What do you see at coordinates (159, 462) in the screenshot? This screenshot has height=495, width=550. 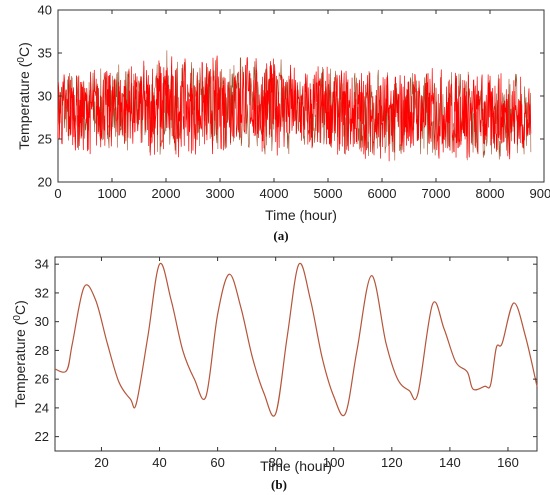 I see `chart-b-x-tick-label: 40` at bounding box center [159, 462].